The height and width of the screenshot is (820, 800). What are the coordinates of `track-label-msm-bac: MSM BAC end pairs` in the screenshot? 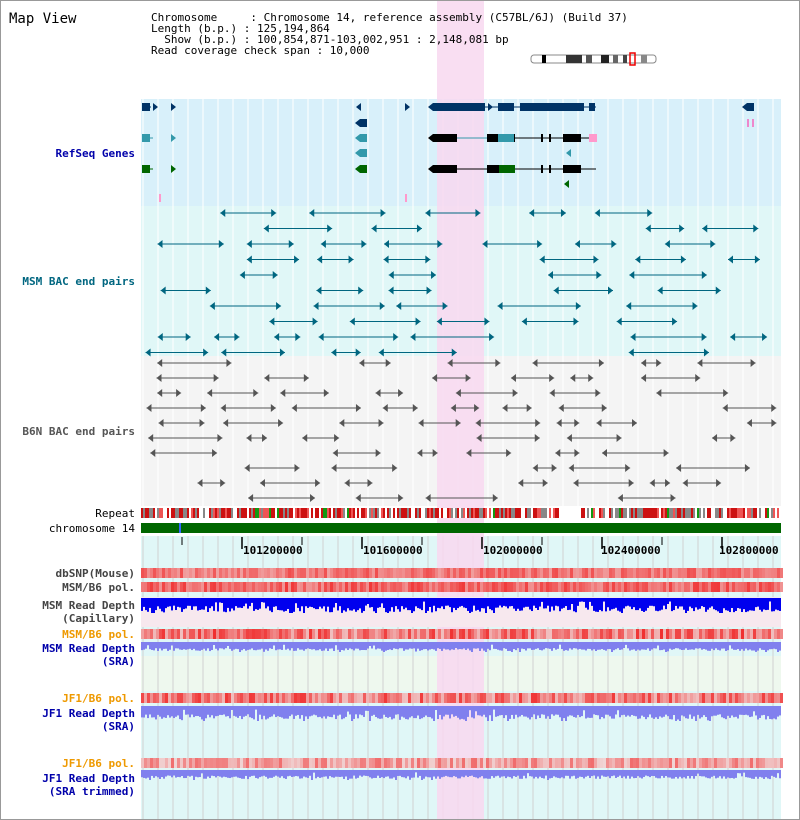 It's located at (78, 281).